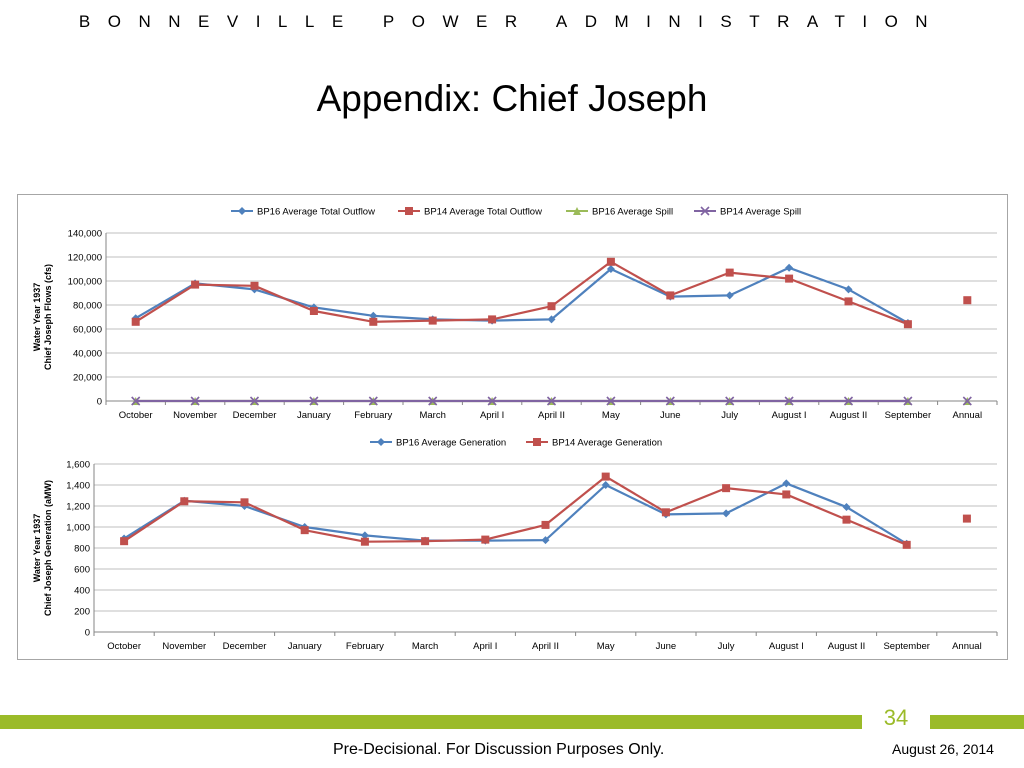 Image resolution: width=1024 pixels, height=768 pixels. Describe the element at coordinates (82, 591) in the screenshot. I see `y-tick-label: 400` at that location.